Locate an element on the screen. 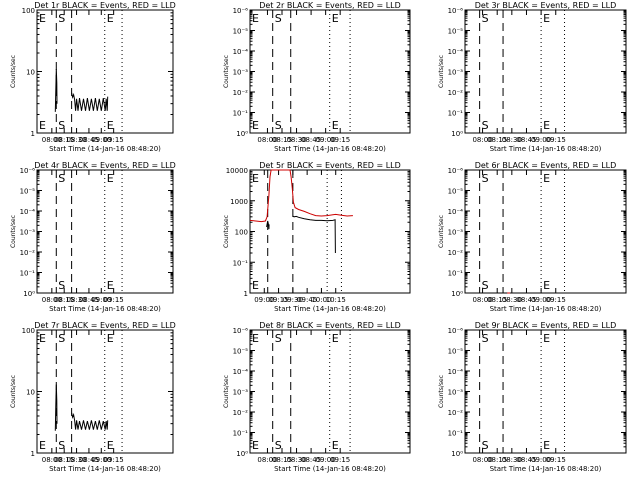  x-tick-label: 09:45 is located at coordinates (307, 300).